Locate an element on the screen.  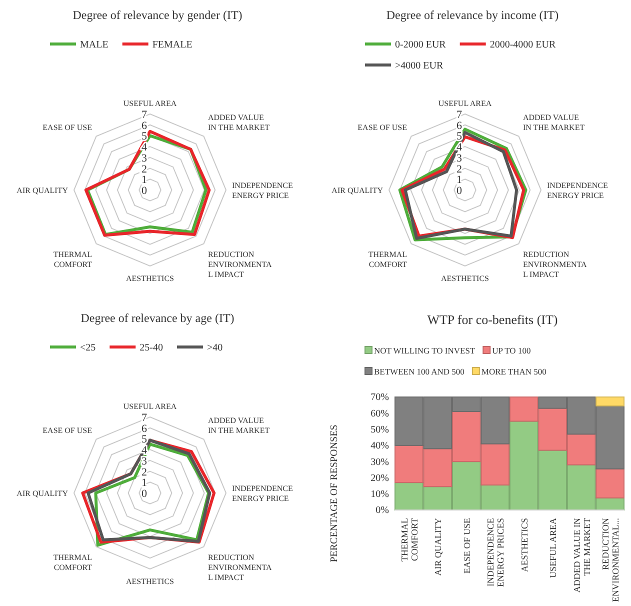
legend-label: 2000-4000 EUR is located at coordinates (523, 45).